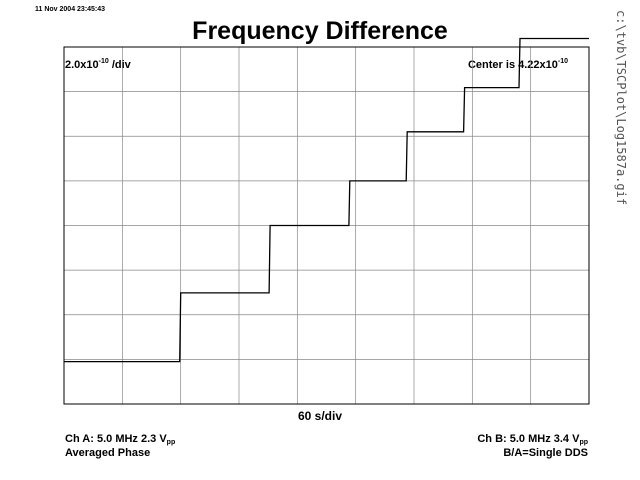 This screenshot has height=480, width=640. I want to click on channel-b-mode: B/A=Single DDS, so click(545, 453).